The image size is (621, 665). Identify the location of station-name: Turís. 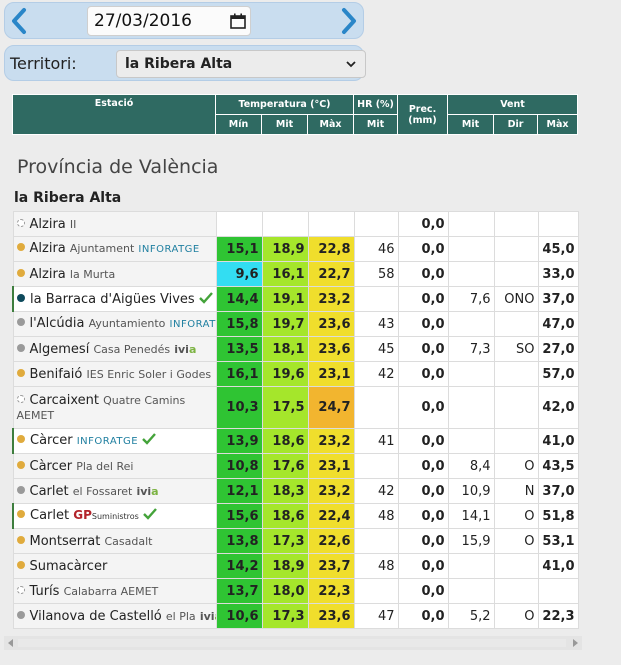
(44, 591).